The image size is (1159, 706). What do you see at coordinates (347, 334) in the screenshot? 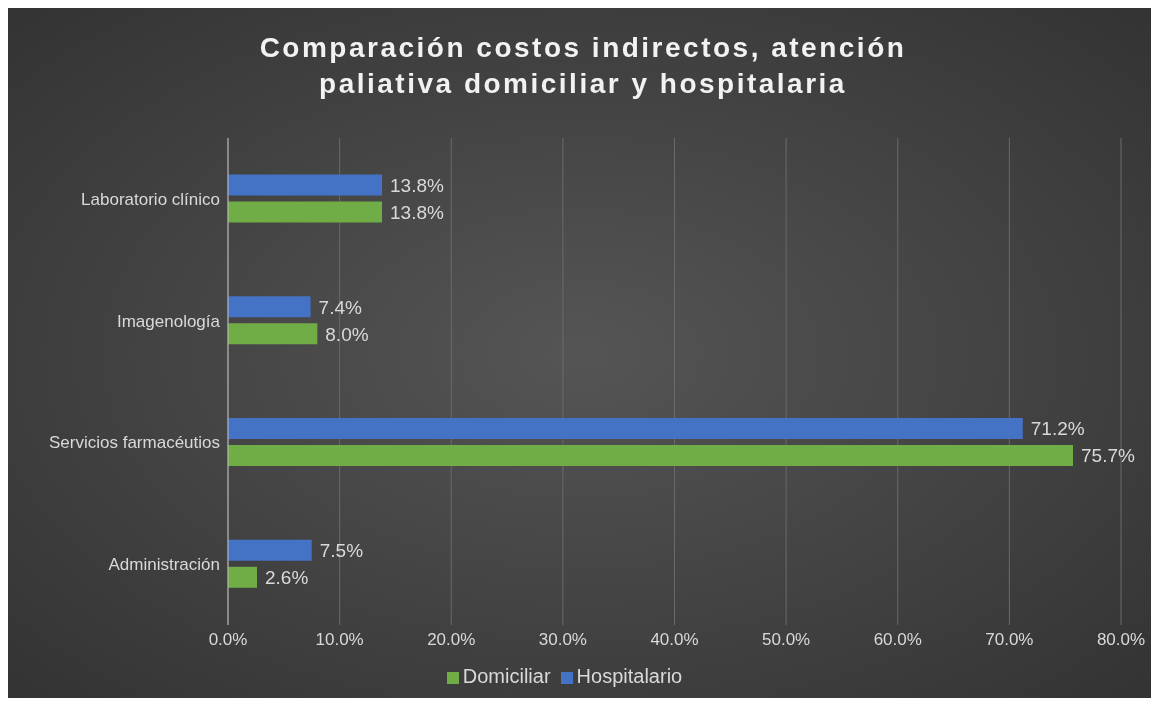
I see `data-label: 8.0%` at bounding box center [347, 334].